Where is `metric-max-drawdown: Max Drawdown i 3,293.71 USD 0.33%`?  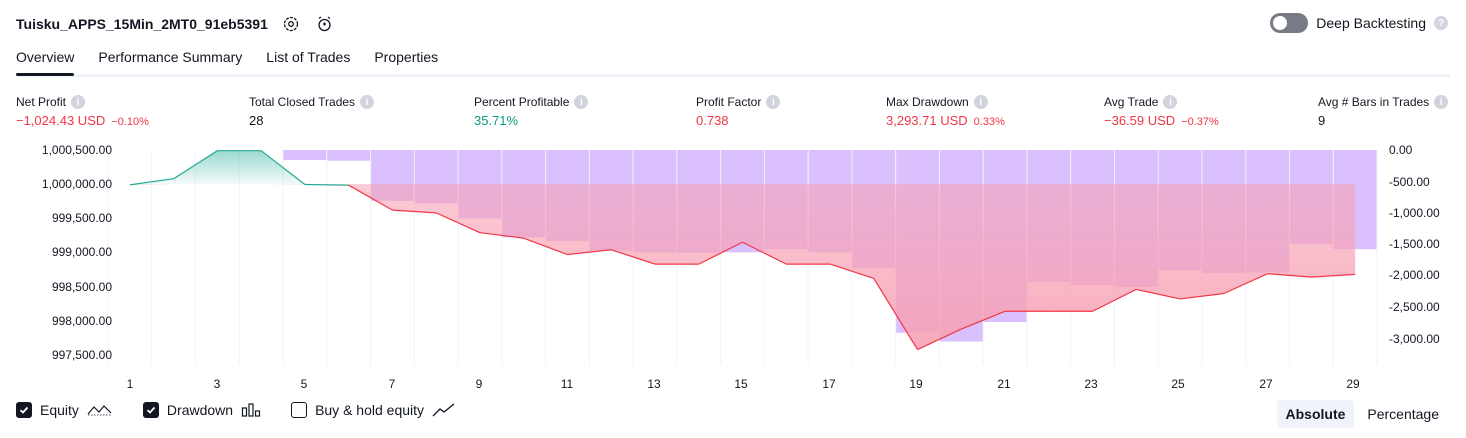
metric-max-drawdown: Max Drawdown i 3,293.71 USD 0.33% is located at coordinates (945, 111).